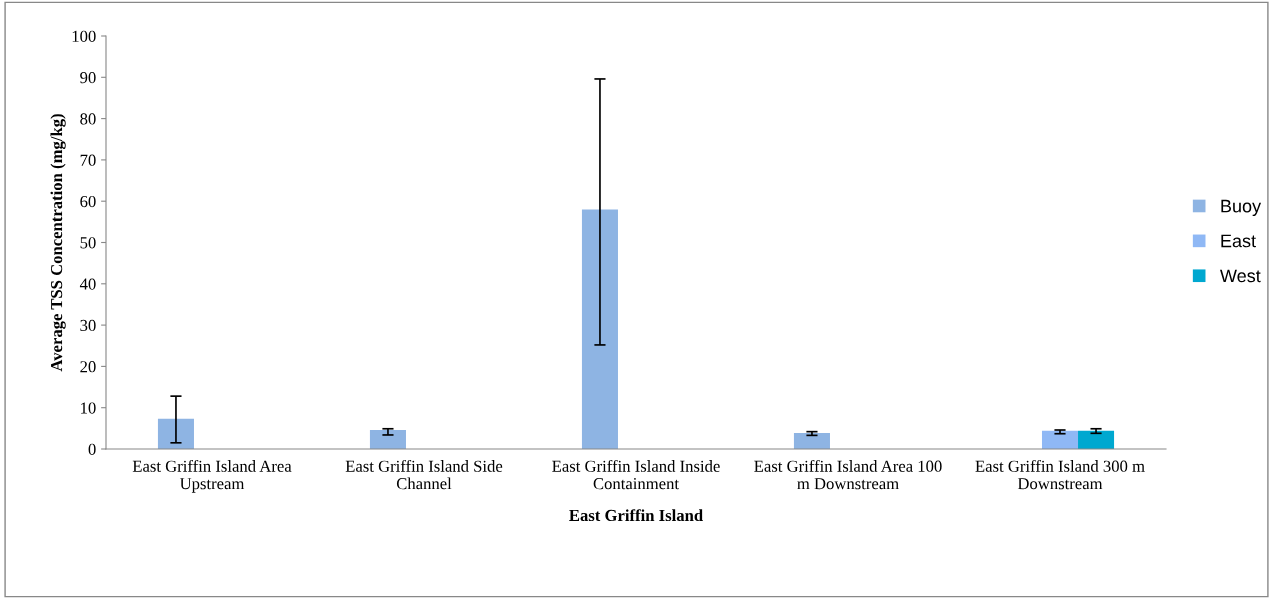  What do you see at coordinates (88, 408) in the screenshot?
I see `y-tick-label: 10` at bounding box center [88, 408].